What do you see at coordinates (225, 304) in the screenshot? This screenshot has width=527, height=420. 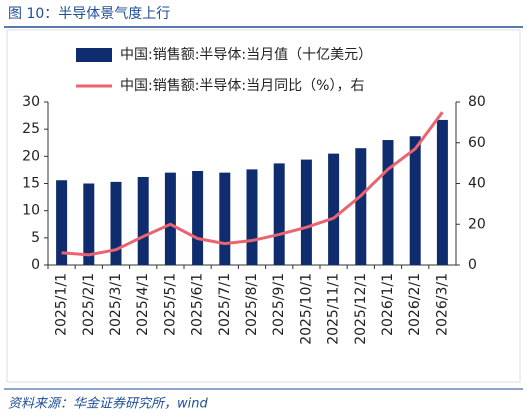 I see `x-tick-label: 2025/7/1` at bounding box center [225, 304].